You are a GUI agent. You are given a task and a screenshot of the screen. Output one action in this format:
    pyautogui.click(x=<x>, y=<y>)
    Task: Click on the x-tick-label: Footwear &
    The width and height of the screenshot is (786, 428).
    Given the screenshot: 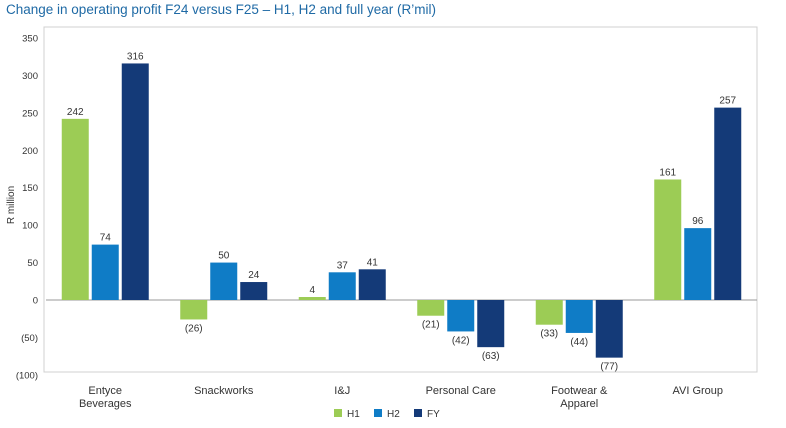 What is the action you would take?
    pyautogui.click(x=579, y=391)
    